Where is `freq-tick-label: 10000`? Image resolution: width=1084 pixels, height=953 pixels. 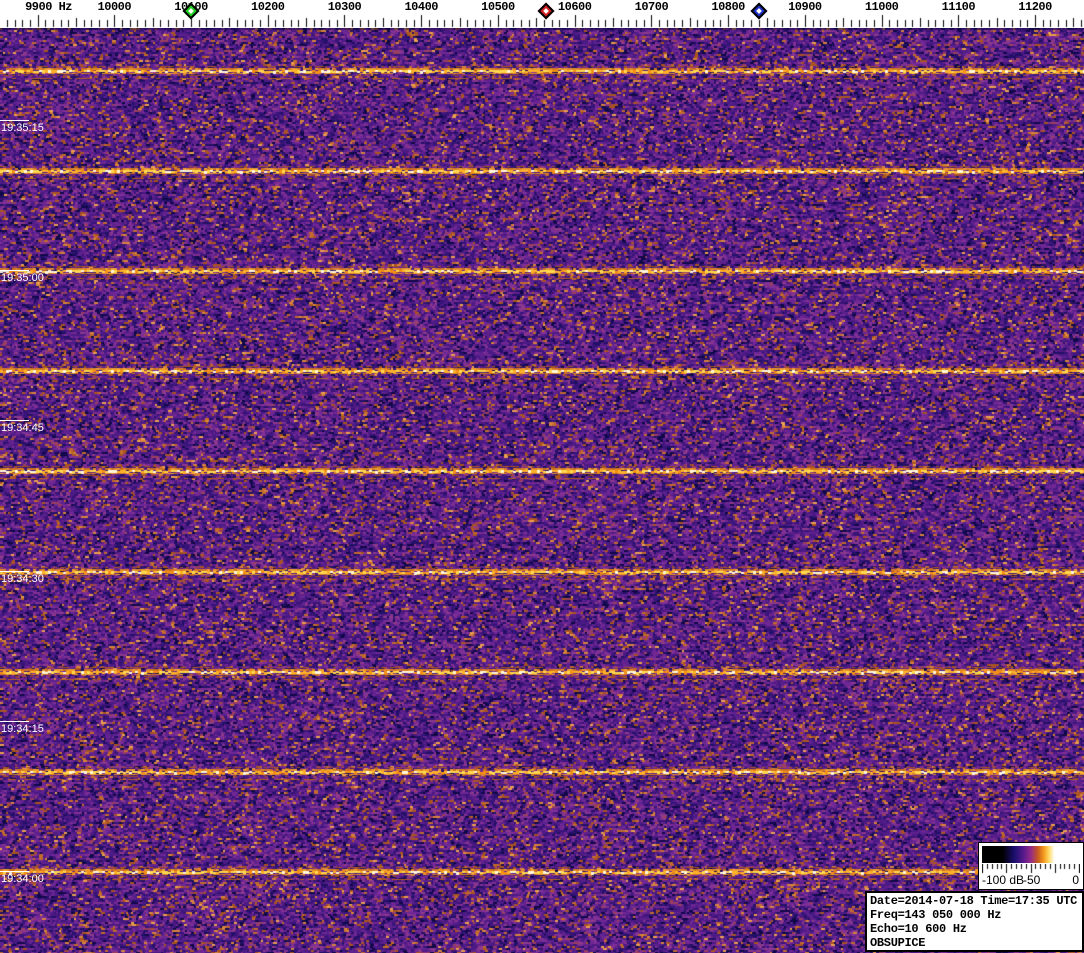
freq-tick-label: 10000 is located at coordinates (114, 7).